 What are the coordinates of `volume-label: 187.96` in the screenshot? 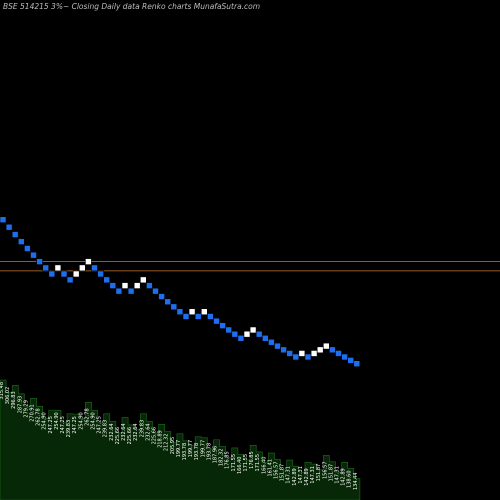 It's located at (216, 455).